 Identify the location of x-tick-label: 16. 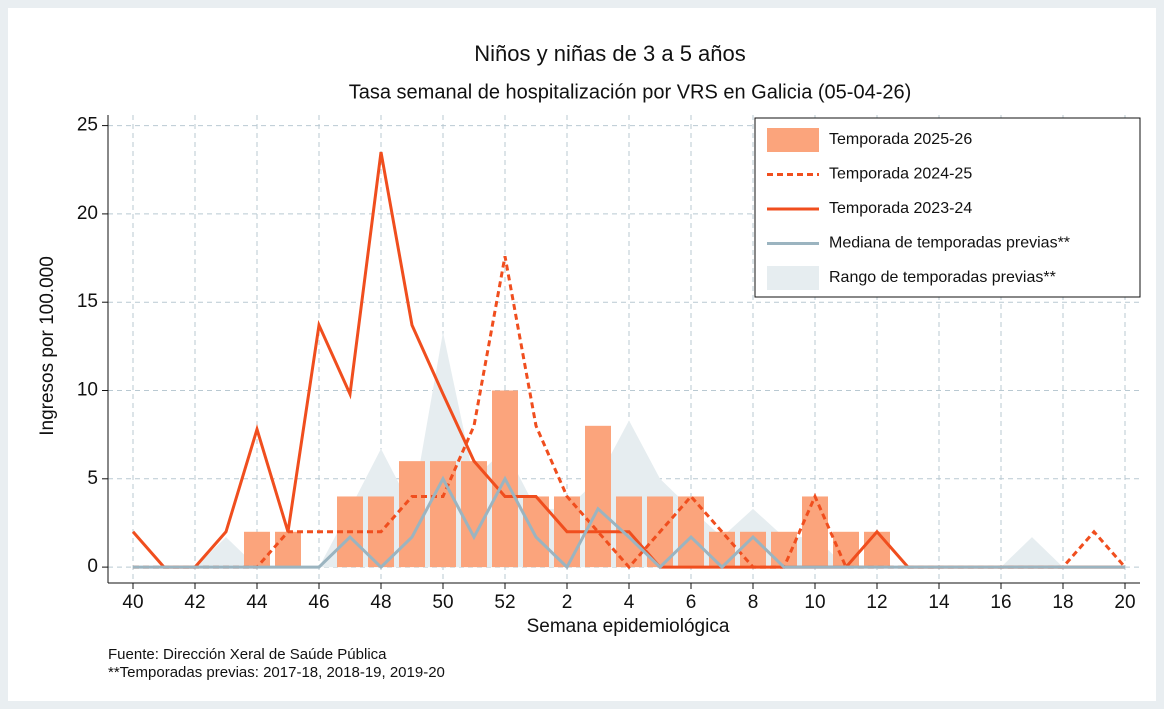
(1000, 602).